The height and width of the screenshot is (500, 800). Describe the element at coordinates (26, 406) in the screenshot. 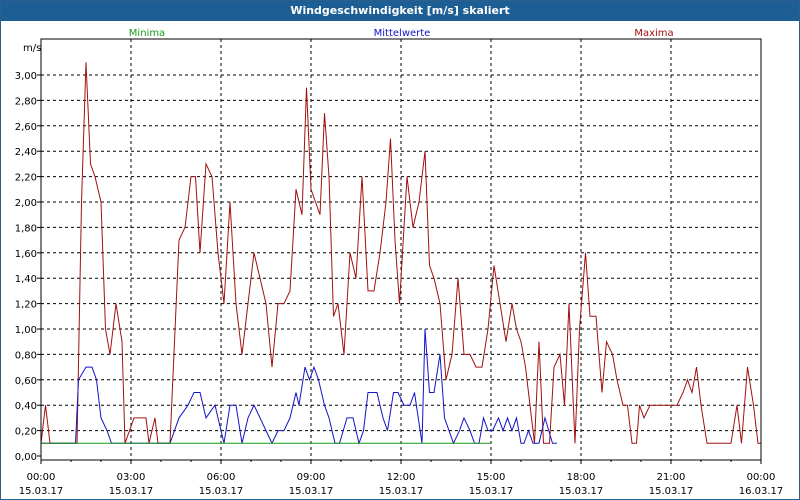

I see `y-tick-label: 0,40` at that location.